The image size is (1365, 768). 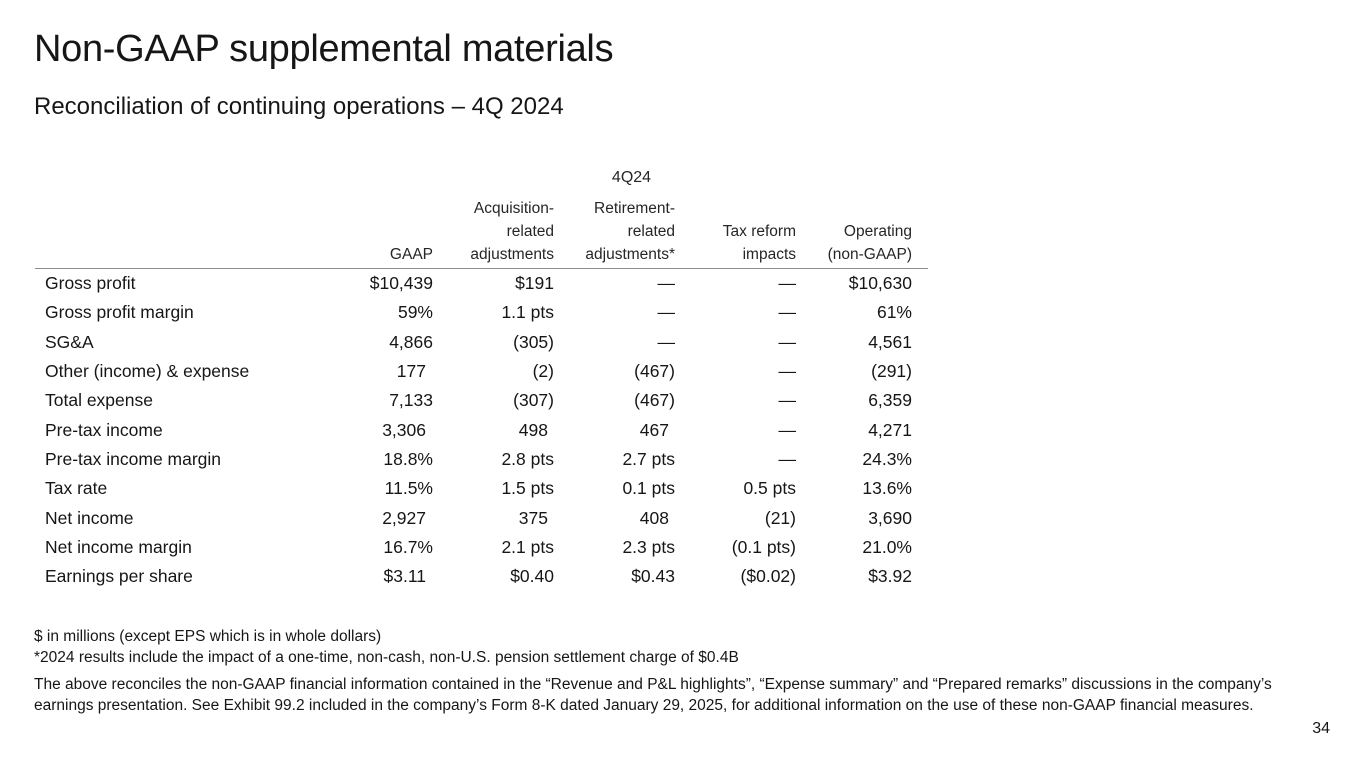 I want to click on retirement-value: 2.3 pts, so click(x=648, y=546).